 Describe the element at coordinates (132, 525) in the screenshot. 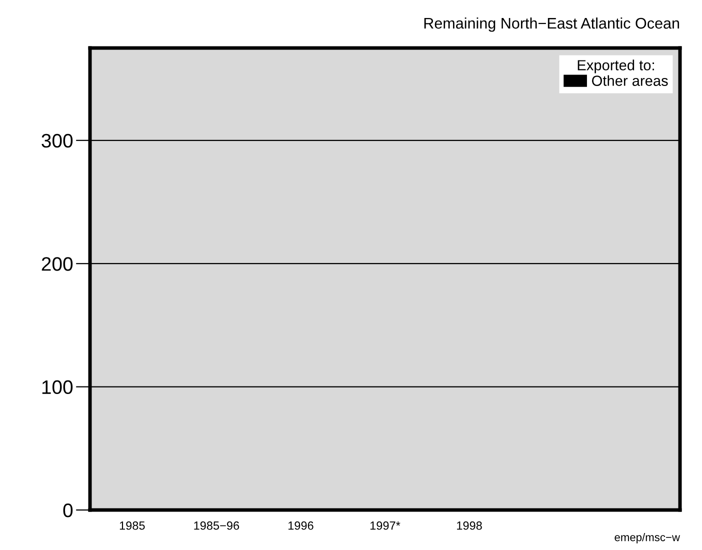

I see `x-tick-label: 1985` at that location.